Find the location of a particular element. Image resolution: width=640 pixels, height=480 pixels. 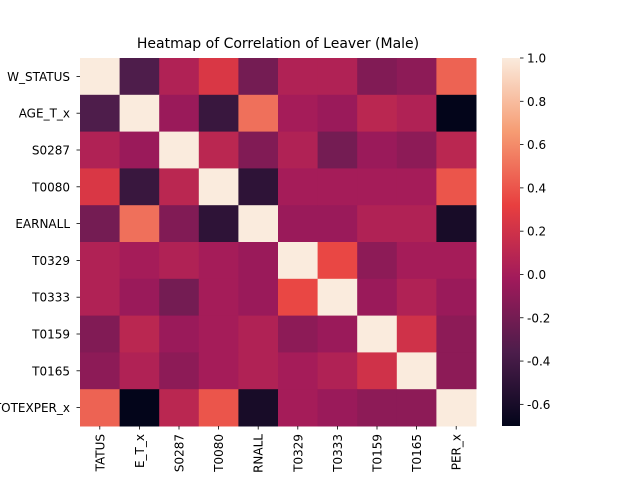

heatmap-cell-t0080-e_t_x is located at coordinates (139, 187).